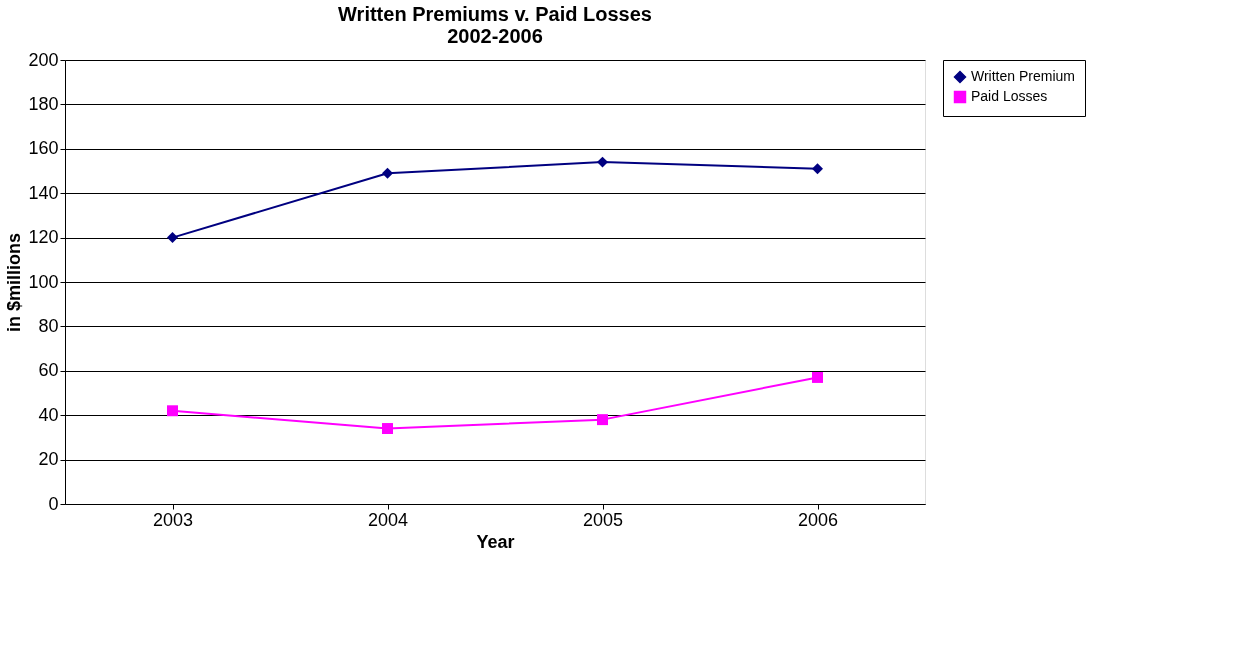 The height and width of the screenshot is (664, 1235). I want to click on legend-label: Written Premium, so click(1023, 76).